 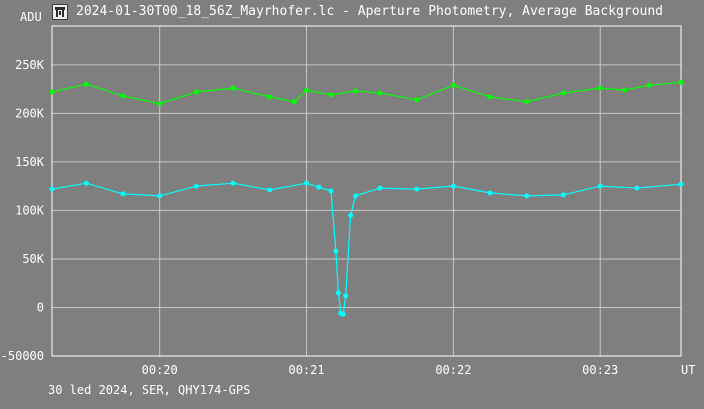 I want to click on x-tick-label: 00:20, so click(x=160, y=370).